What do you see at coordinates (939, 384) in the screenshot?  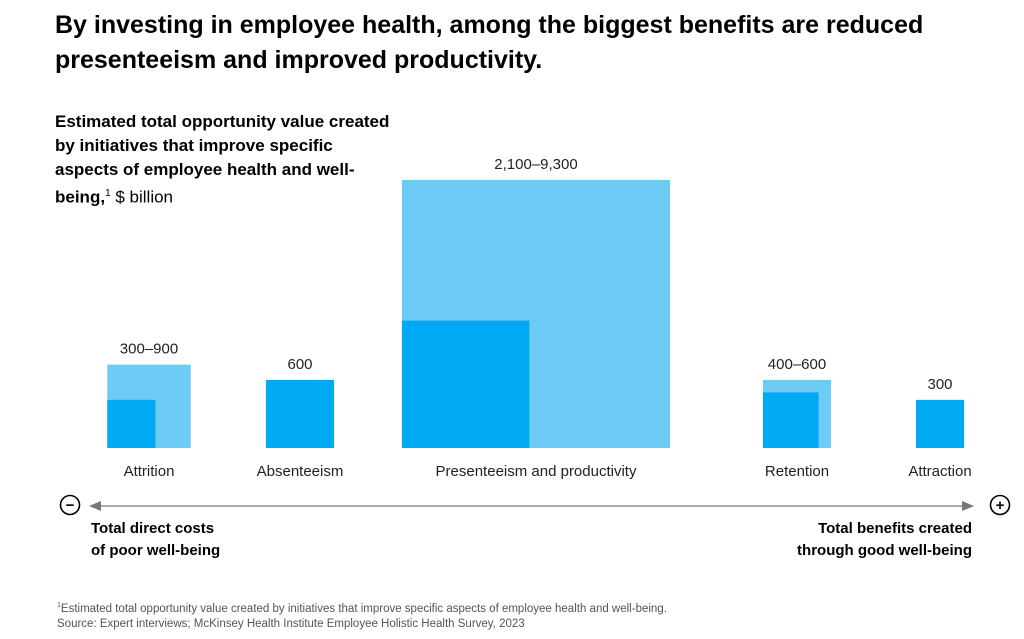 I see `value-label-attraction: 300` at bounding box center [939, 384].